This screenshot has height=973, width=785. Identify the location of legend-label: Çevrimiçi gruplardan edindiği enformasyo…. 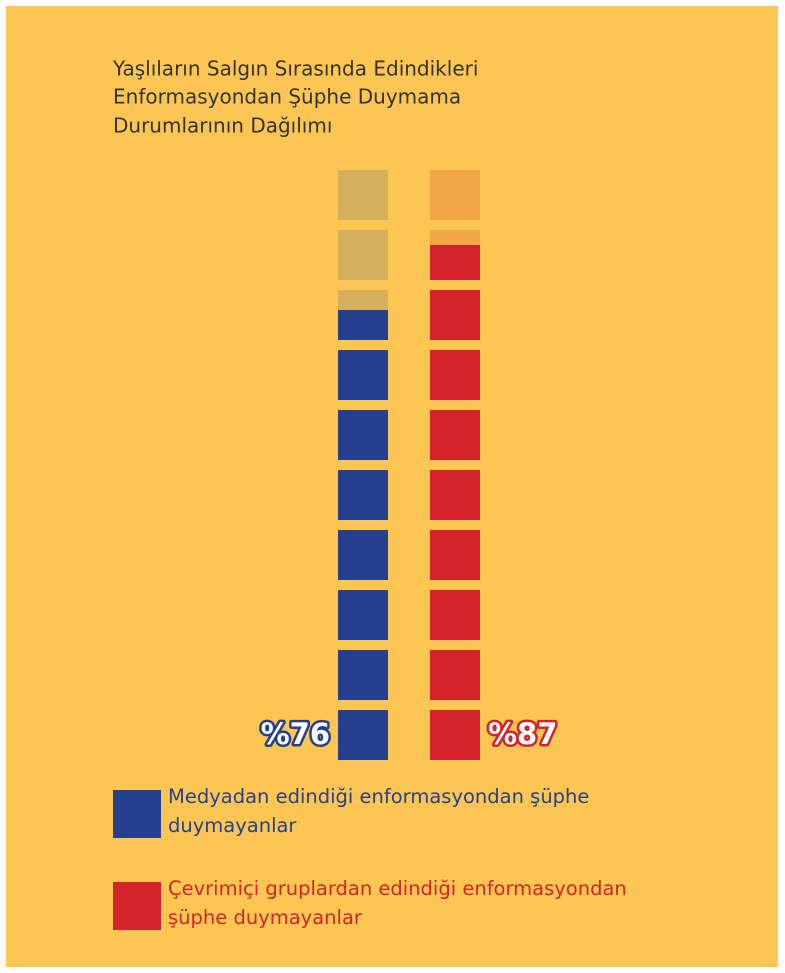
(397, 903).